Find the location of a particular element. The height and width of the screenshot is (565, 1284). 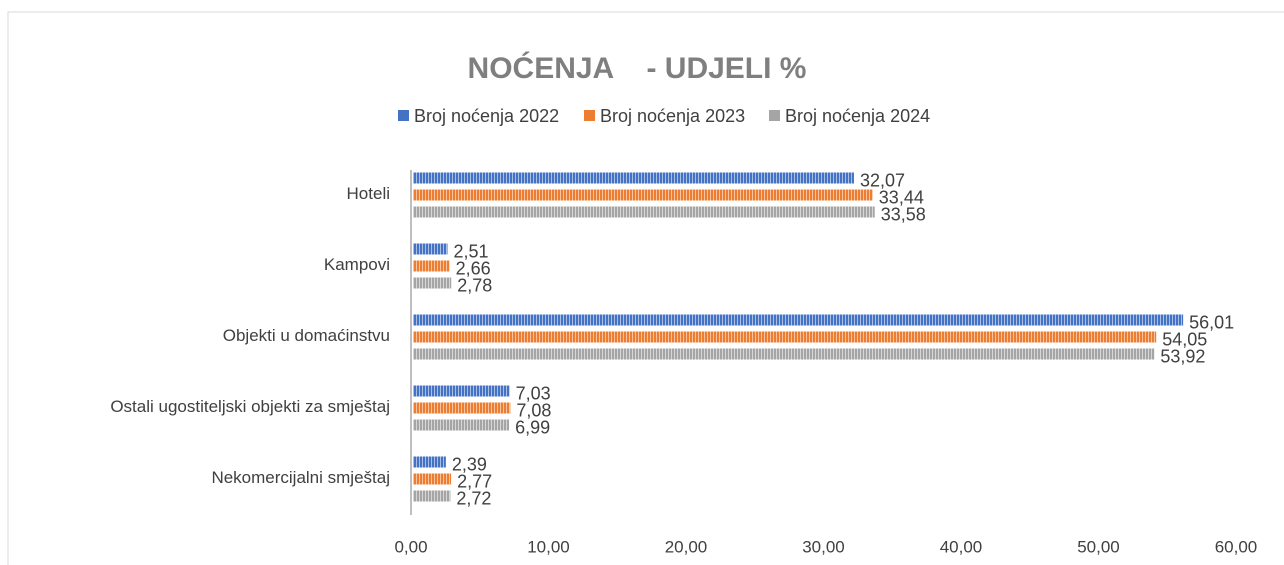

data-label: 2,78 is located at coordinates (474, 285).